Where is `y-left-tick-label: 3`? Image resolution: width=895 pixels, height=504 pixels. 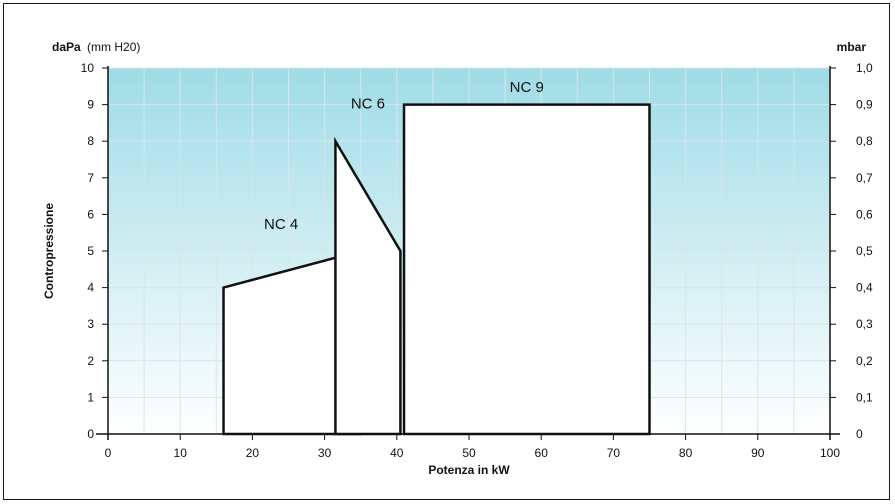
y-left-tick-label: 3 is located at coordinates (90, 324).